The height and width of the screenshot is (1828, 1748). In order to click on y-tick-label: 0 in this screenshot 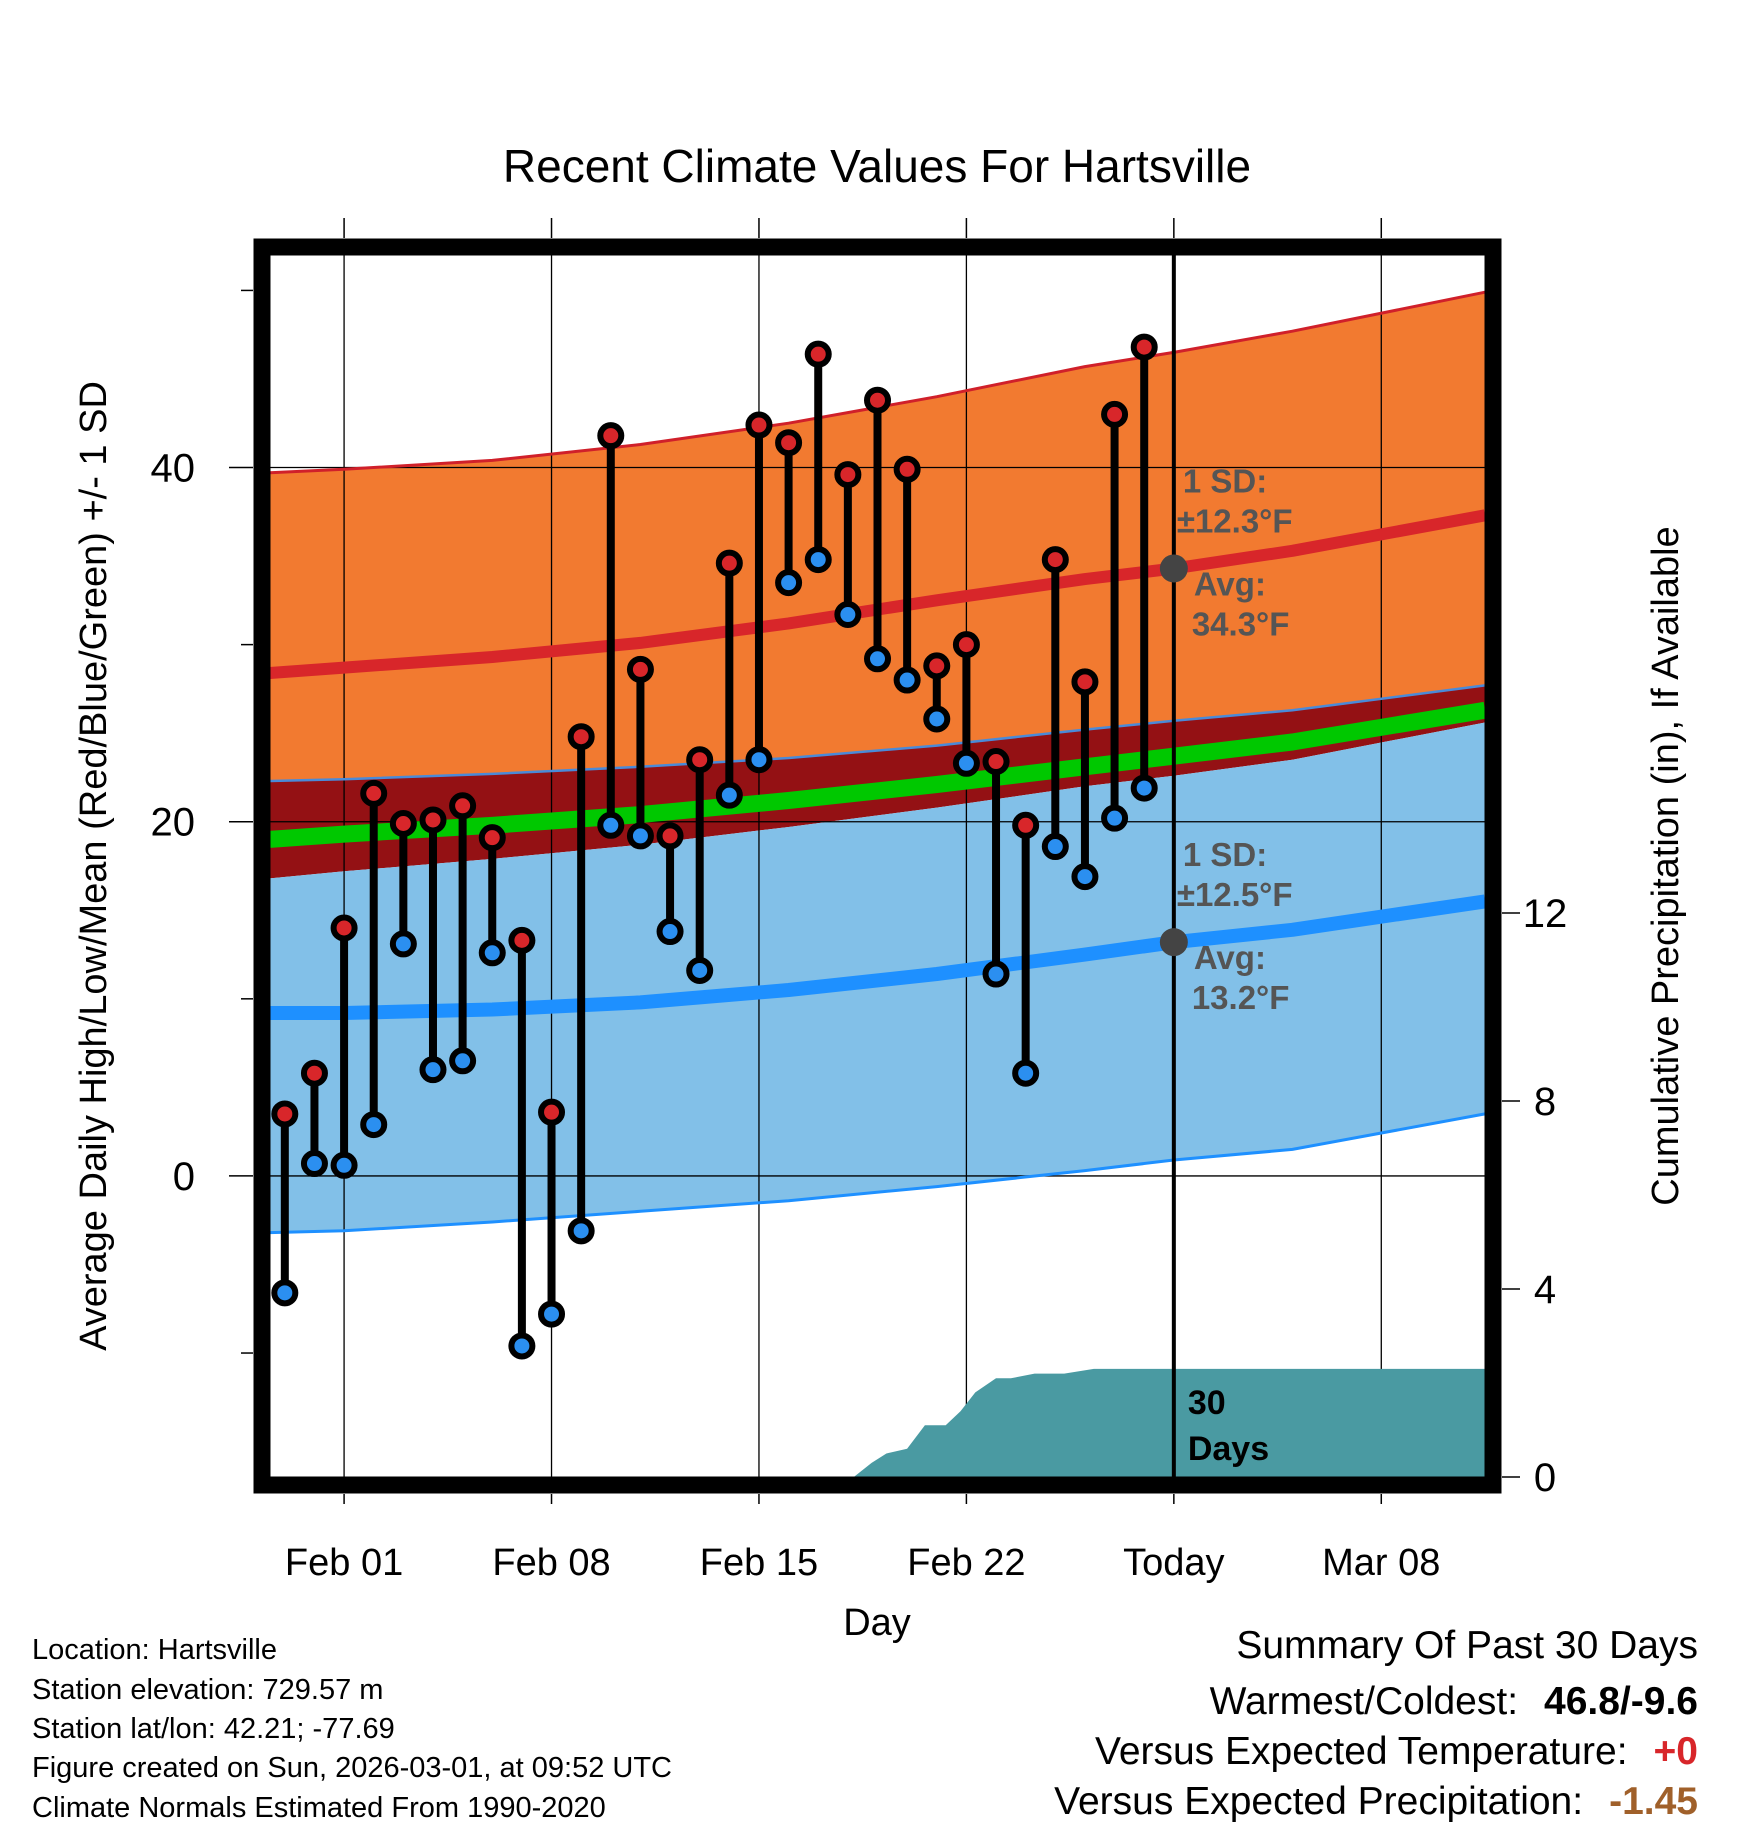, I will do `click(184, 1177)`.